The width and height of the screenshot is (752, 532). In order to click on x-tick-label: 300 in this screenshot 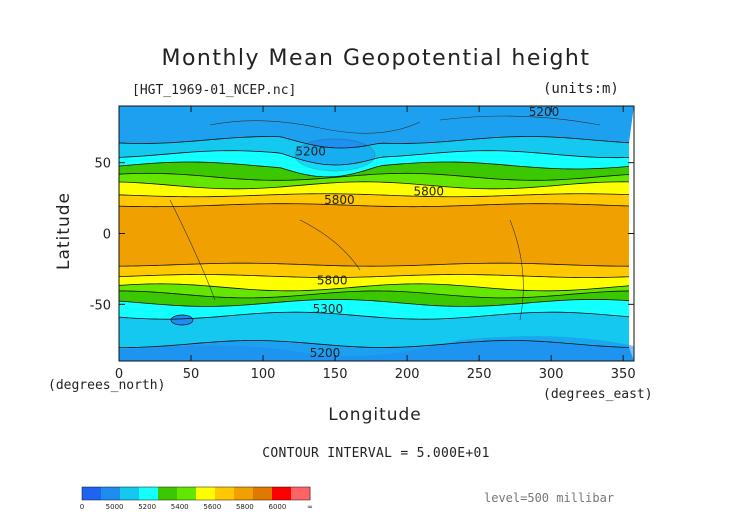, I will do `click(551, 374)`.